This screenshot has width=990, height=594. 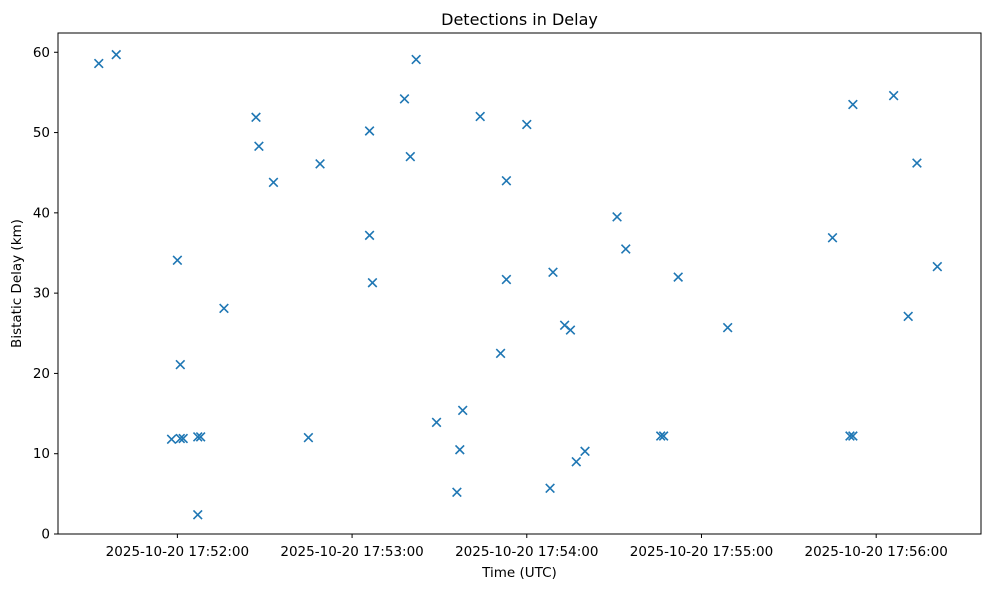 I want to click on x-tick-label: 2025-10-20 17:54:00, so click(x=526, y=552).